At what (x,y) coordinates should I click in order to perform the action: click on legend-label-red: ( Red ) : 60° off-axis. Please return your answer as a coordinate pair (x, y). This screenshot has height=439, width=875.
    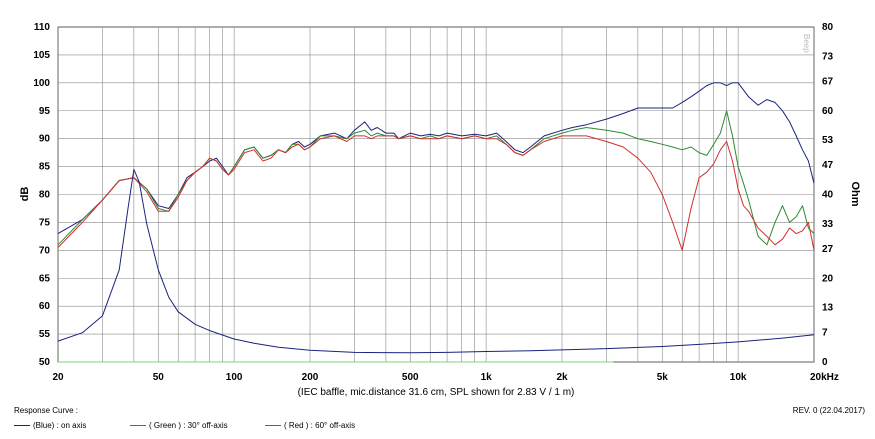
    Looking at the image, I should click on (320, 425).